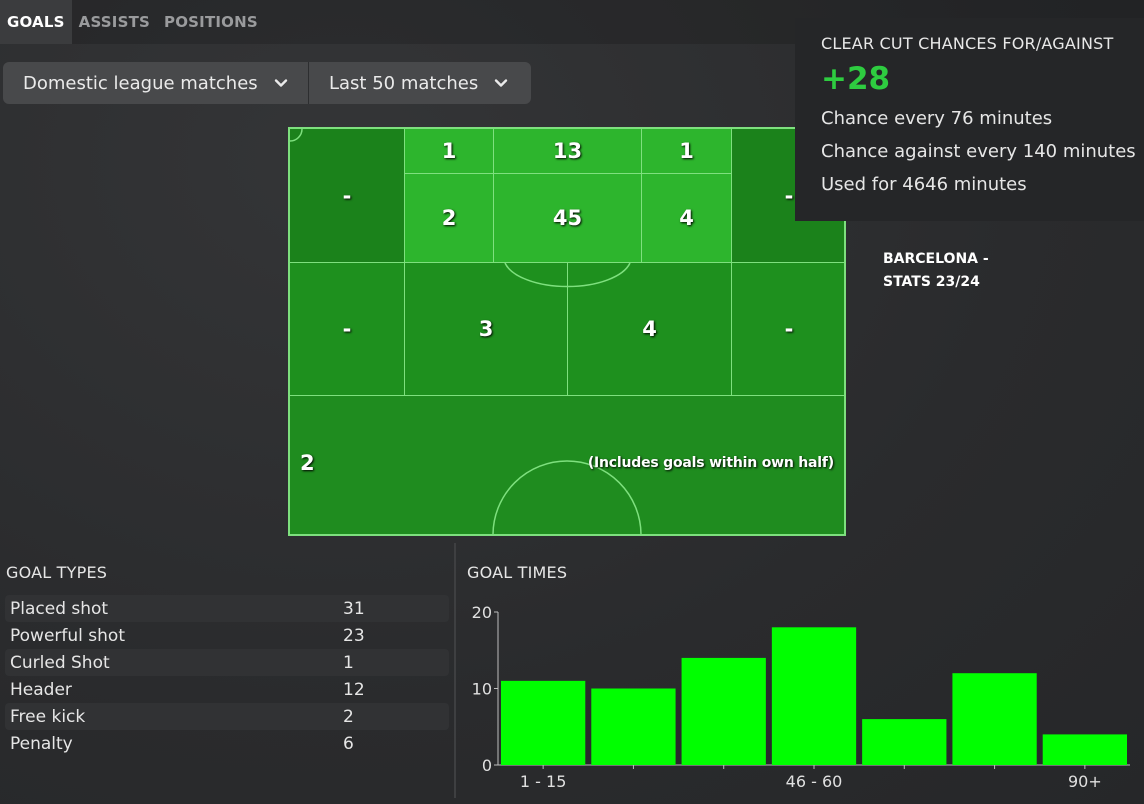 The image size is (1144, 804). I want to click on goal-type-label: Curled Shot, so click(60, 662).